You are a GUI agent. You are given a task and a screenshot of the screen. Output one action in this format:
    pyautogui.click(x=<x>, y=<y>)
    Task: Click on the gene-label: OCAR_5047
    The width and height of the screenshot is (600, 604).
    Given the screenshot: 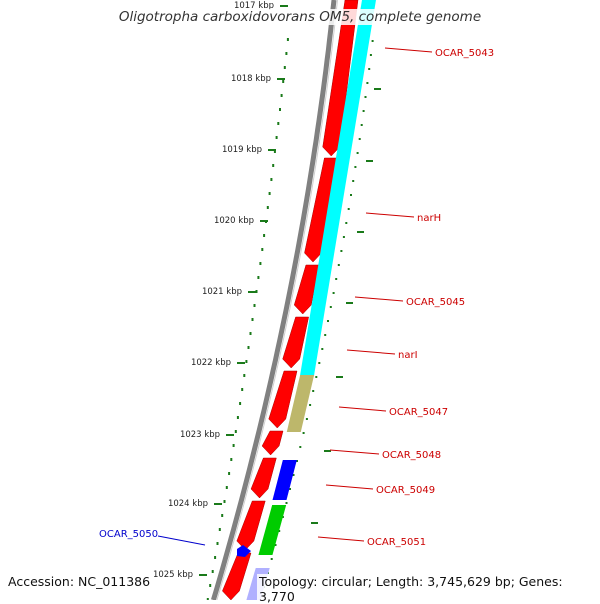 What is the action you would take?
    pyautogui.click(x=418, y=412)
    